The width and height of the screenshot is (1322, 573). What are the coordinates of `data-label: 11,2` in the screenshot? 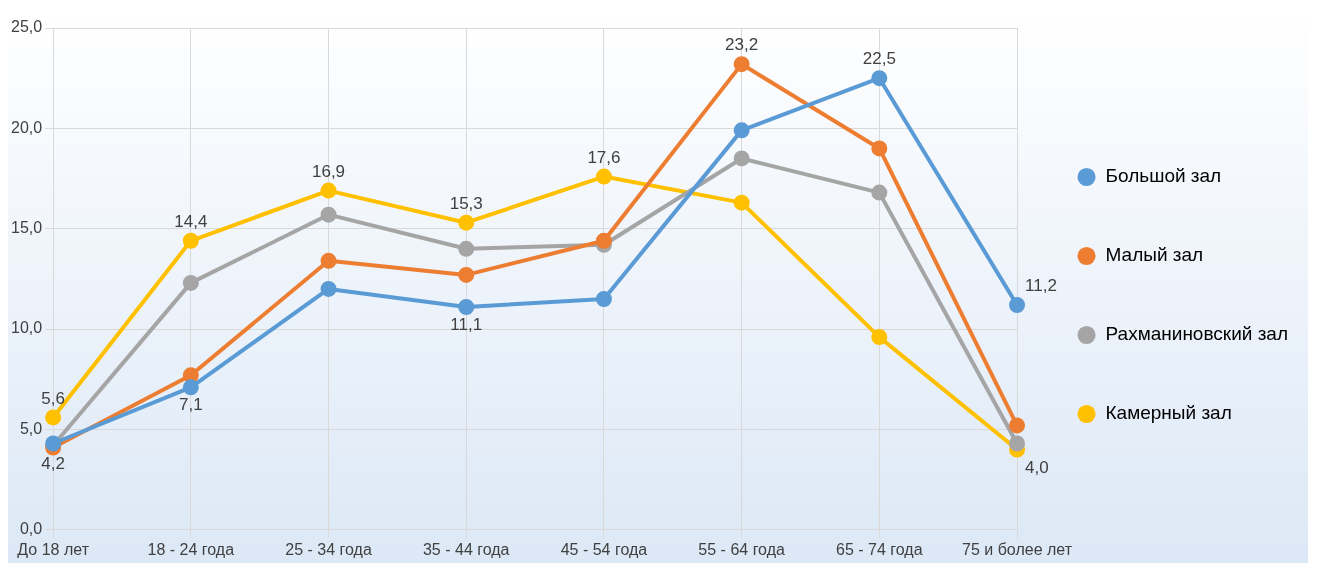 It's located at (1041, 286).